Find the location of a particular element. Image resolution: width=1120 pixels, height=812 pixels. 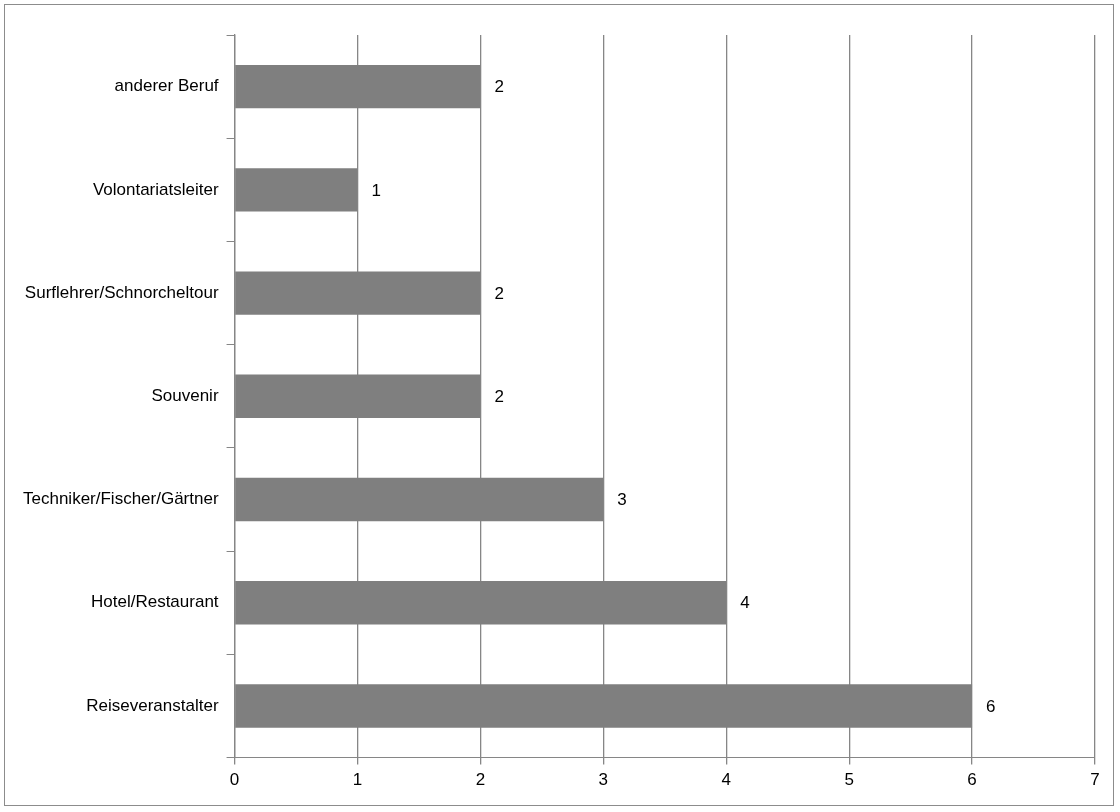

y-tick-label: Surflehrer/Schnorcheltour is located at coordinates (121, 292).